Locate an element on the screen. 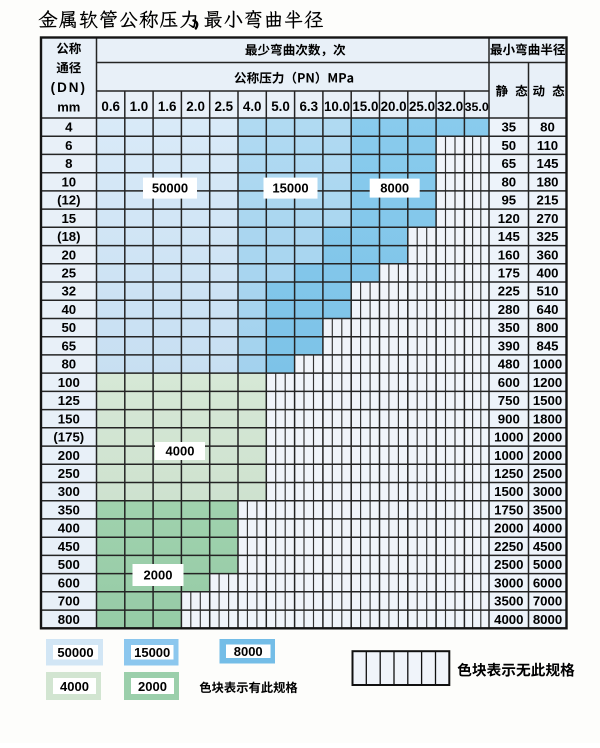 The image size is (600, 748). svg-text: 1.6 is located at coordinates (167, 106).